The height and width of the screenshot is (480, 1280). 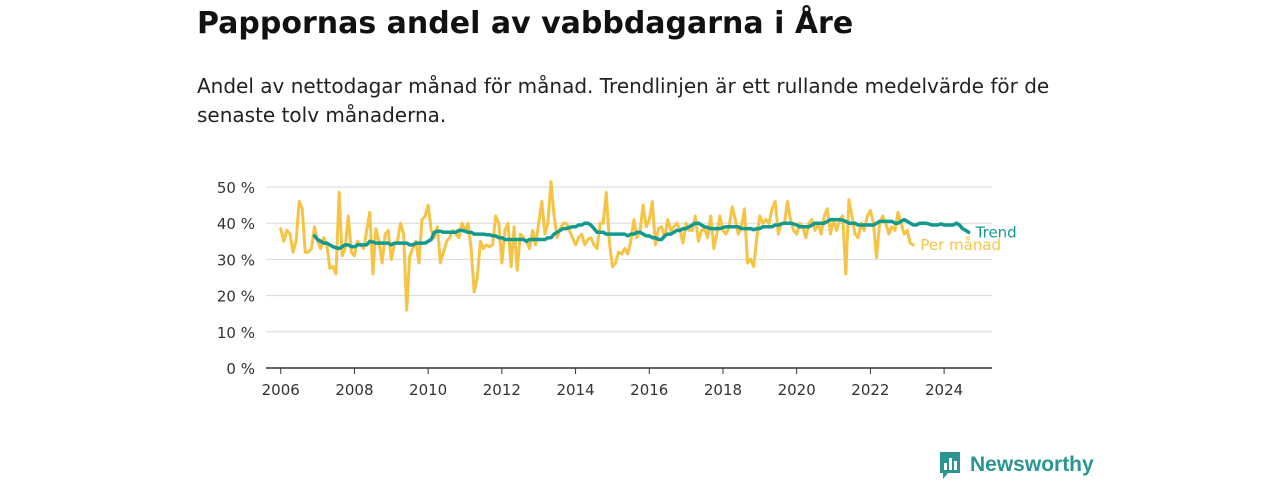 What do you see at coordinates (944, 390) in the screenshot?
I see `x-tick-label: 2024` at bounding box center [944, 390].